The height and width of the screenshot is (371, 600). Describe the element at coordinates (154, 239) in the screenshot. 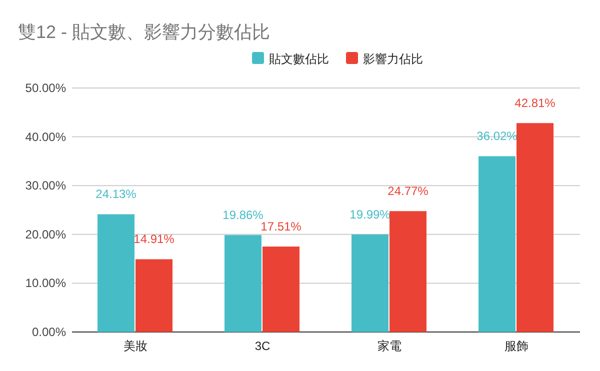

I see `data-label: 14.91%` at that location.